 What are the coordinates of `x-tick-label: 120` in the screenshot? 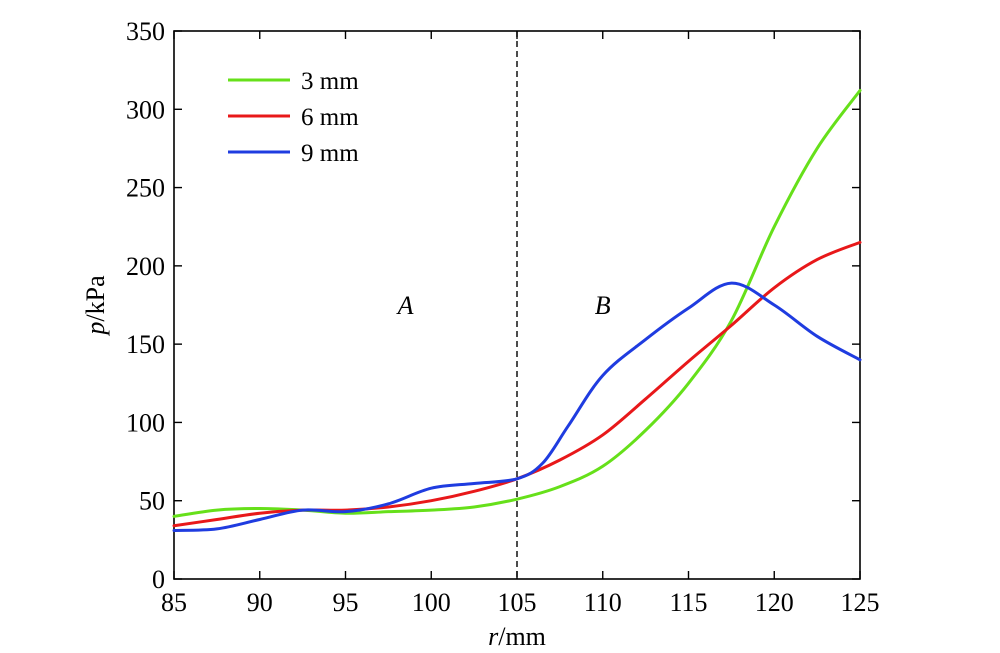 It's located at (774, 602).